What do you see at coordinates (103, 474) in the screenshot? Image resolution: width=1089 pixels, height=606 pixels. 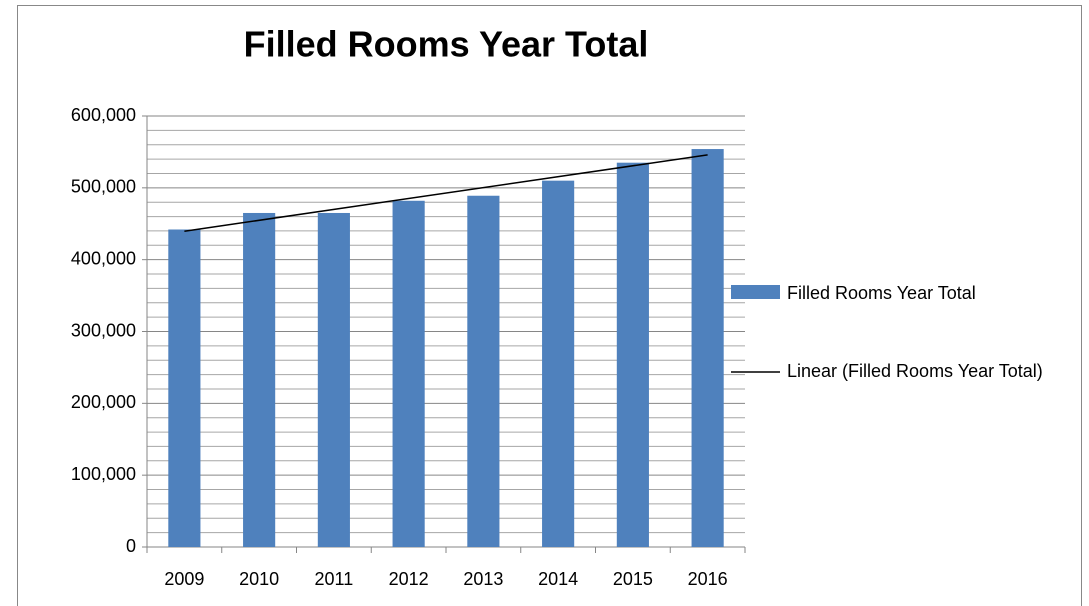 I see `y-tick-label: 100,000` at bounding box center [103, 474].